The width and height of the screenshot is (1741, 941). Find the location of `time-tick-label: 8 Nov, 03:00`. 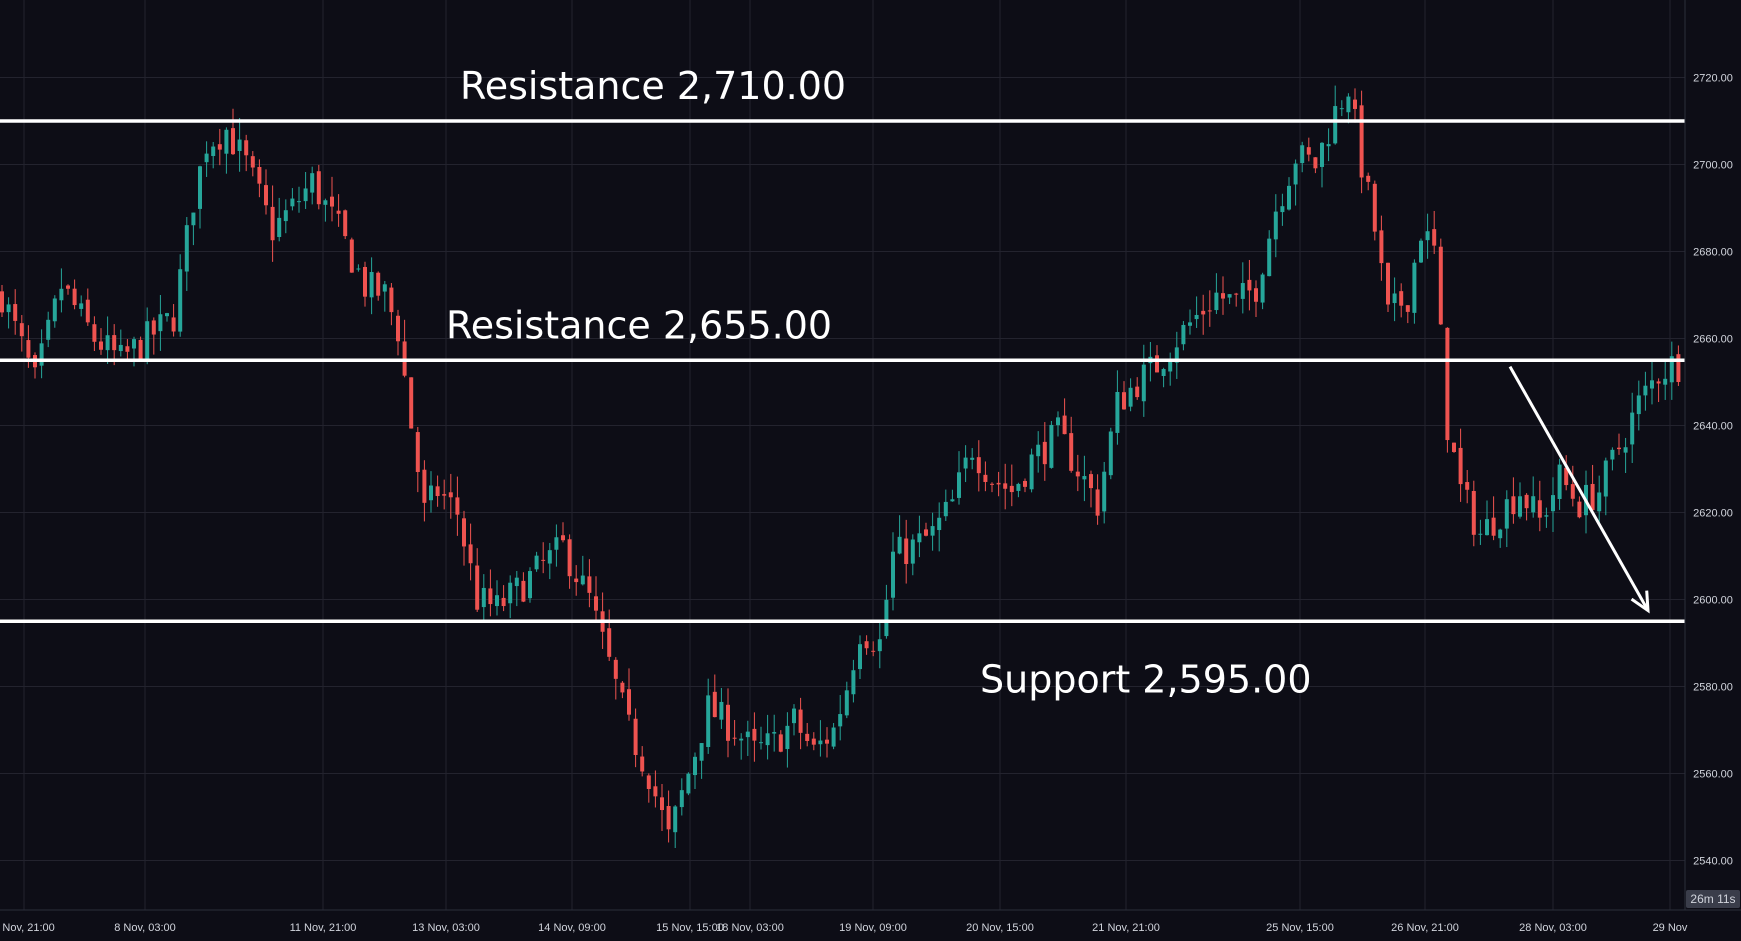

time-tick-label: 8 Nov, 03:00 is located at coordinates (145, 928).